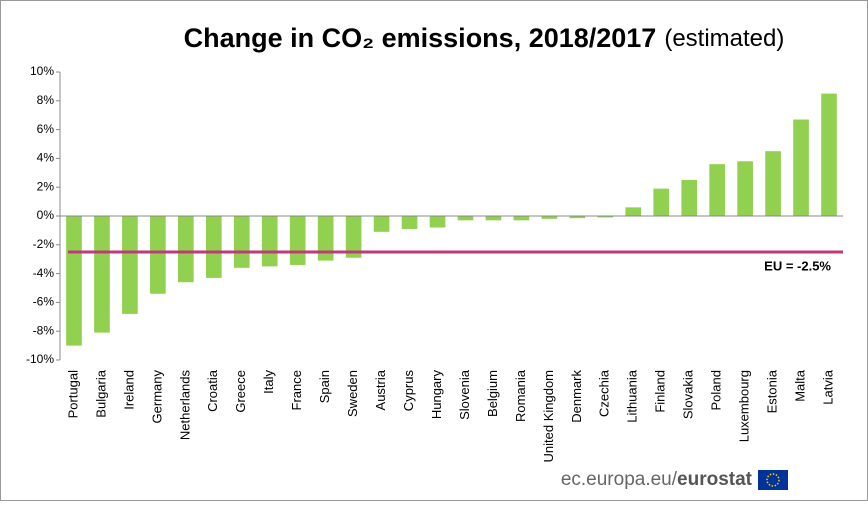  I want to click on x-tick-label: Latvia, so click(827, 386).